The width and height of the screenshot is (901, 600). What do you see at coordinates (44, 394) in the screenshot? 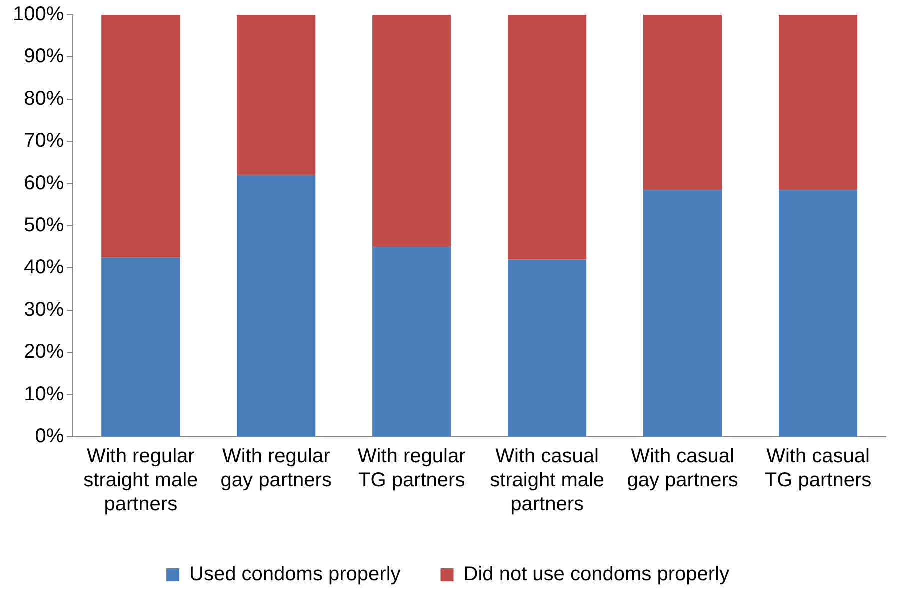
I see `y-tick-label: 10%` at bounding box center [44, 394].